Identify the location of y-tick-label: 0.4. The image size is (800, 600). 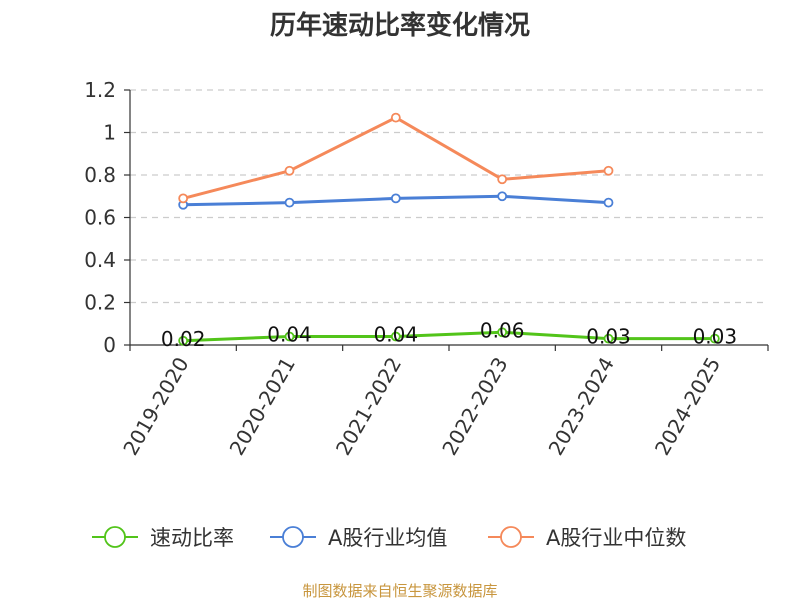
(100, 260).